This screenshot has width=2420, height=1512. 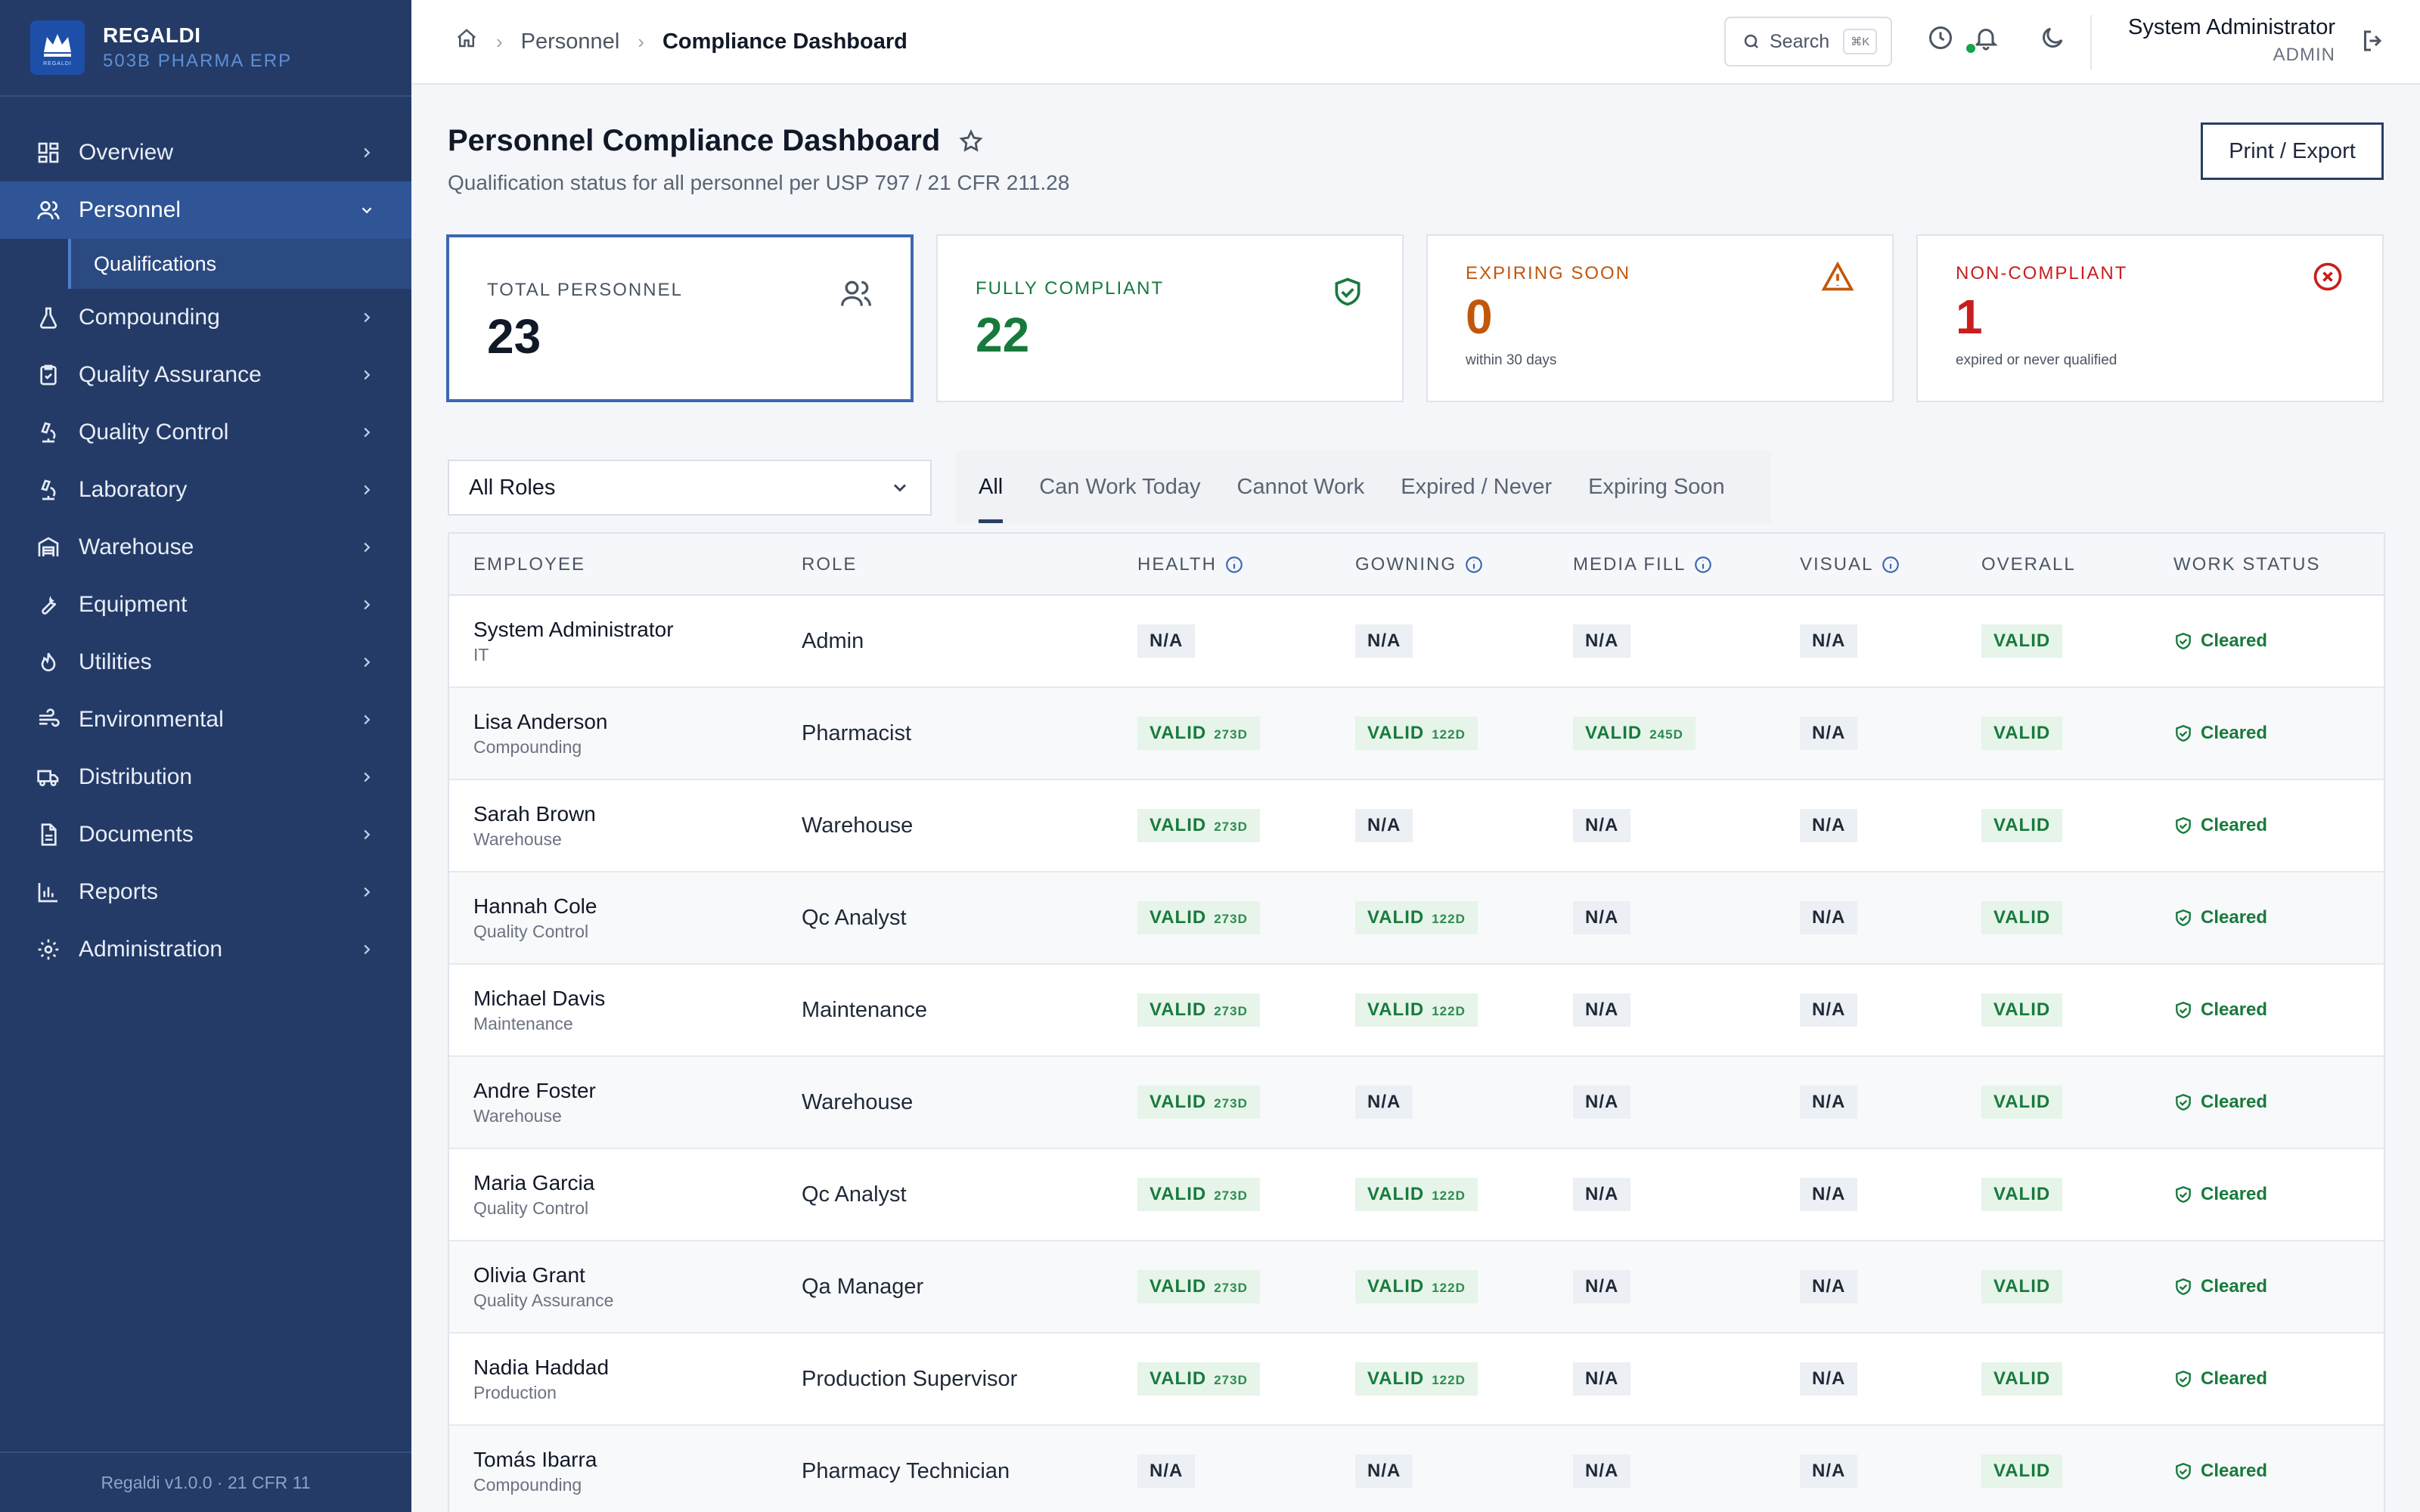 What do you see at coordinates (205, 48) in the screenshot?
I see `brand: REGALDI REGALDI 503B PHARMA ERP` at bounding box center [205, 48].